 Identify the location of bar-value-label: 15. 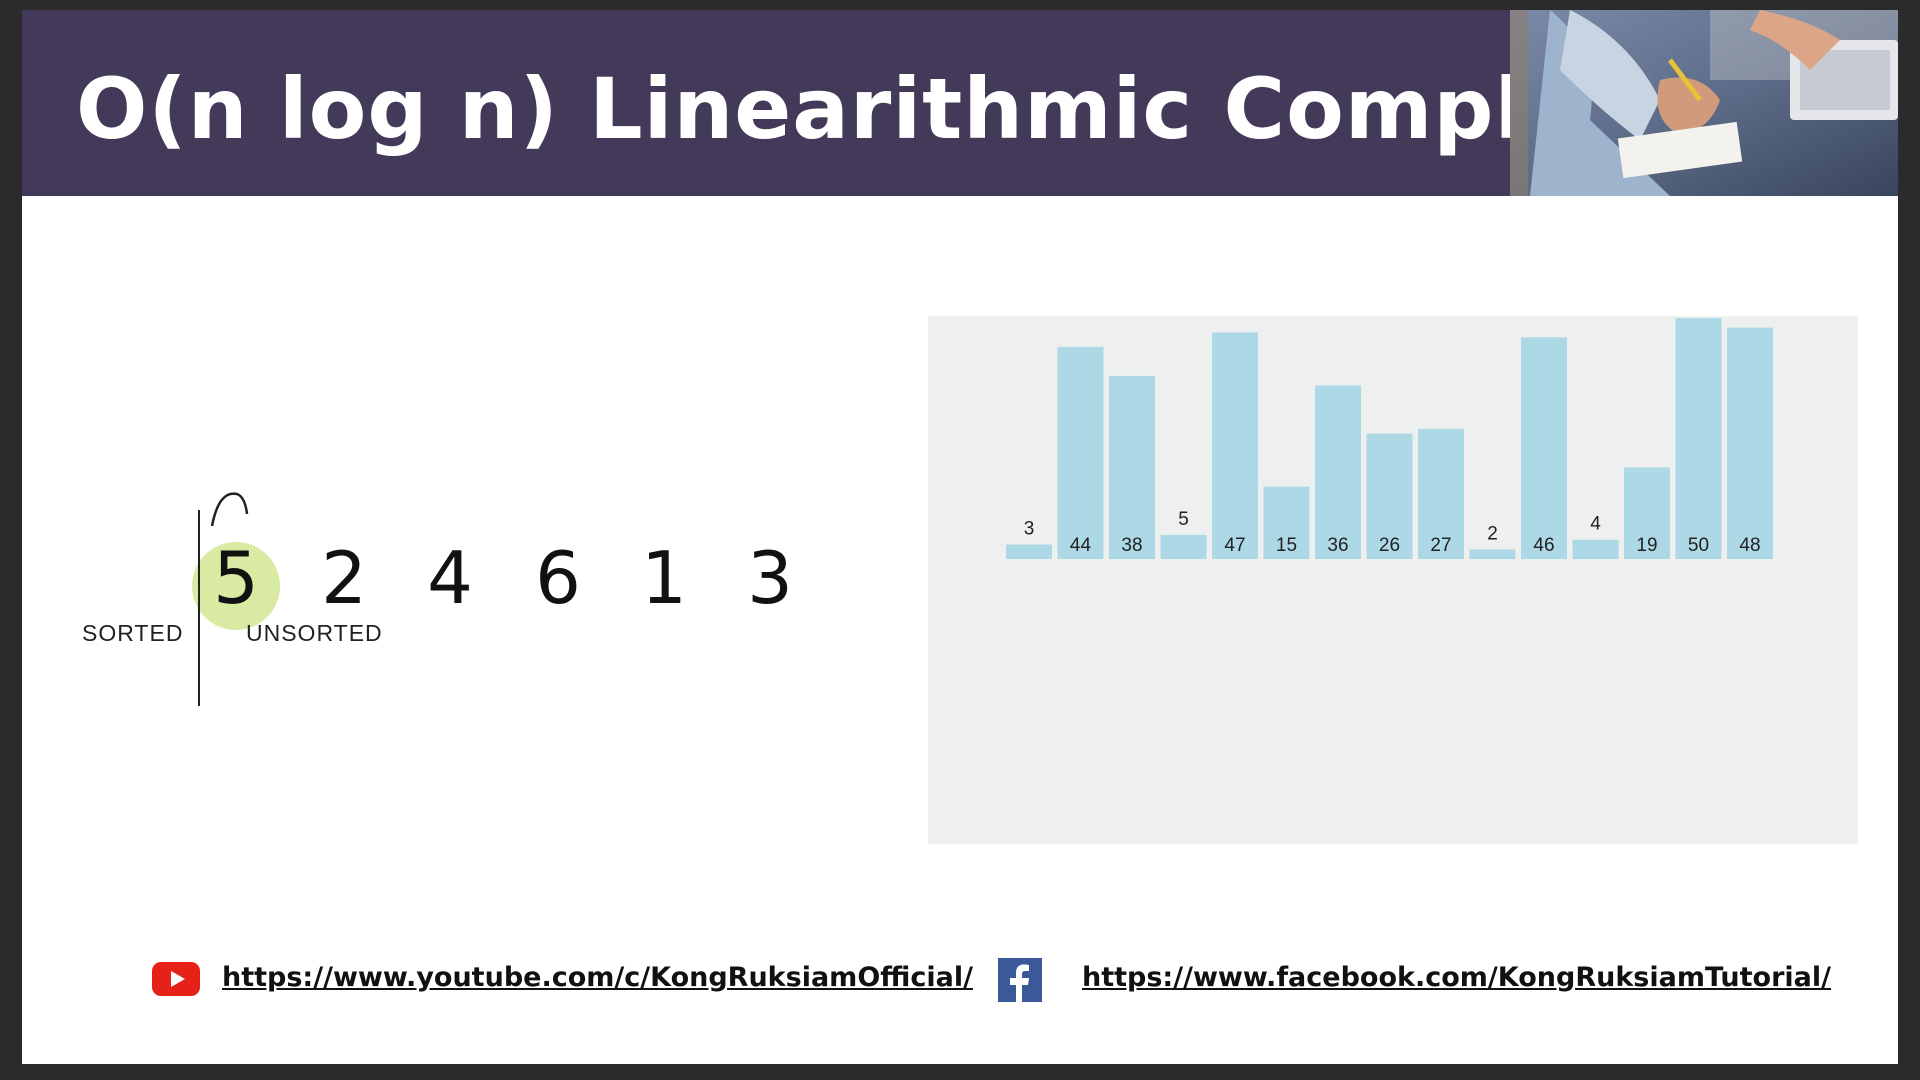
(1286, 545).